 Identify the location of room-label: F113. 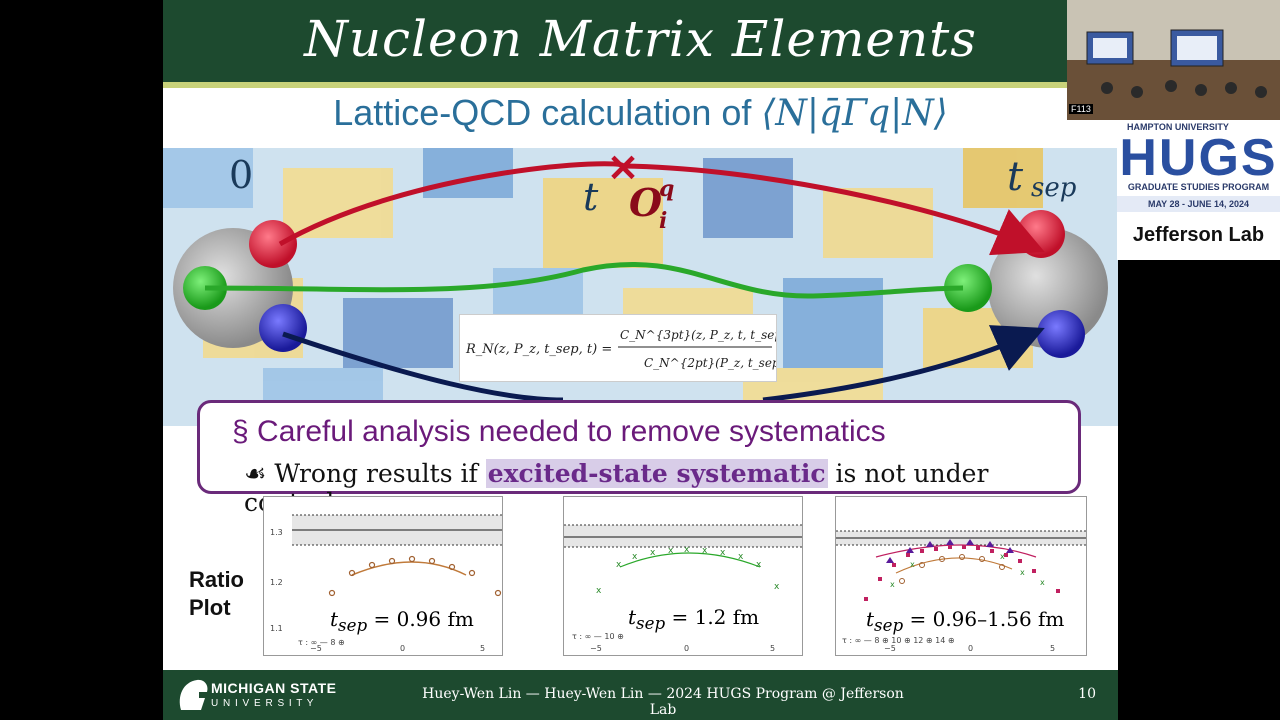
(1081, 109).